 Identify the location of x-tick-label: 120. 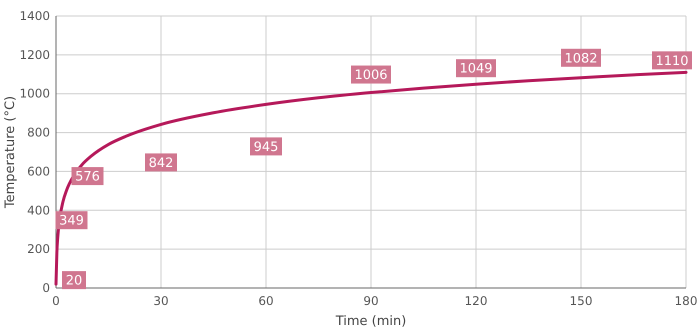
(476, 301).